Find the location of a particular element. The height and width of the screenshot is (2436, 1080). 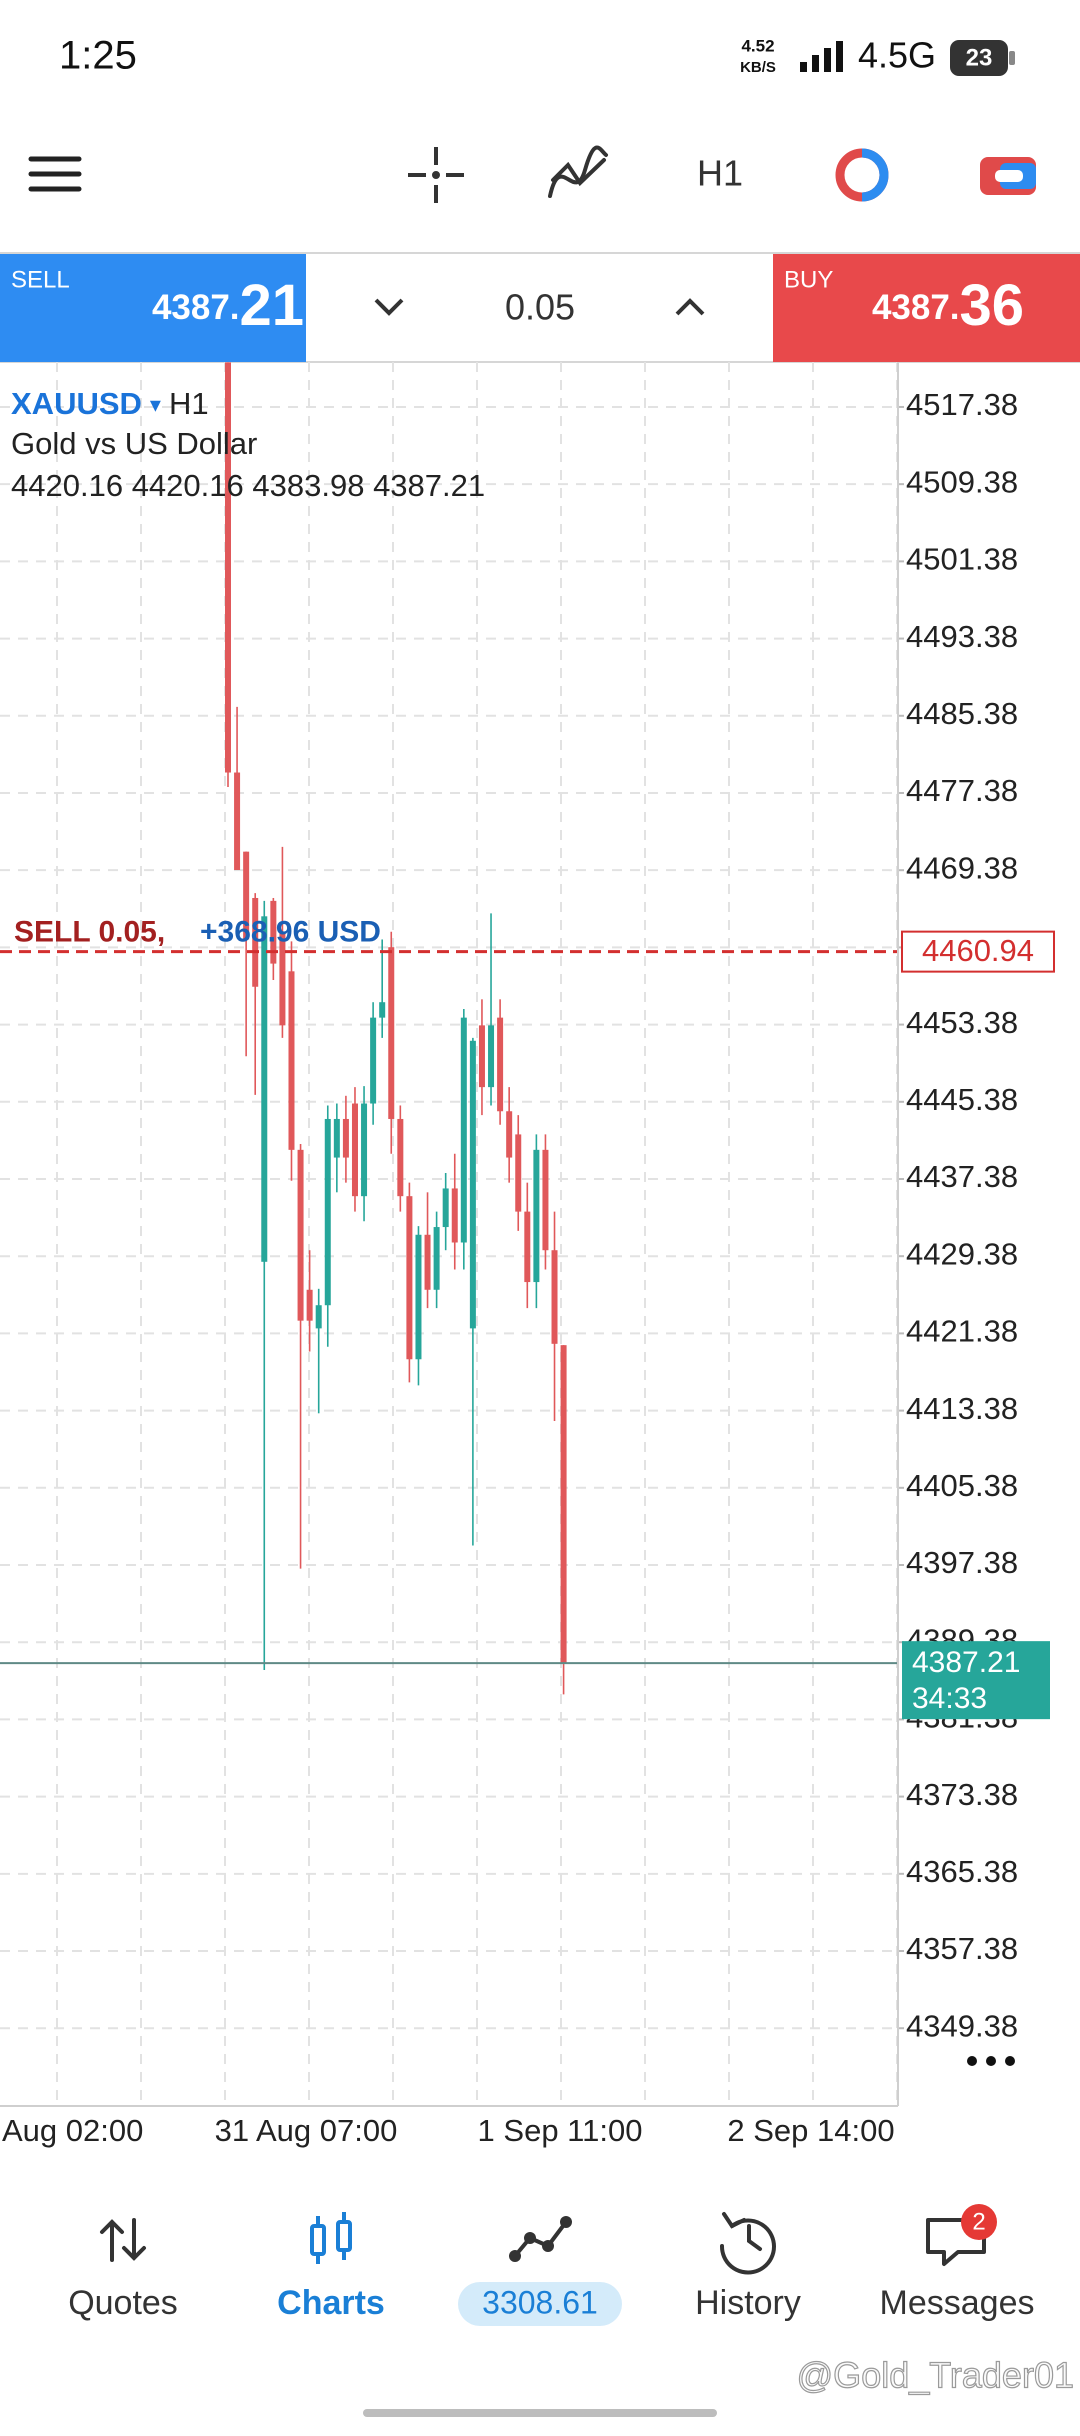

position-price: 4460.94 is located at coordinates (978, 950).